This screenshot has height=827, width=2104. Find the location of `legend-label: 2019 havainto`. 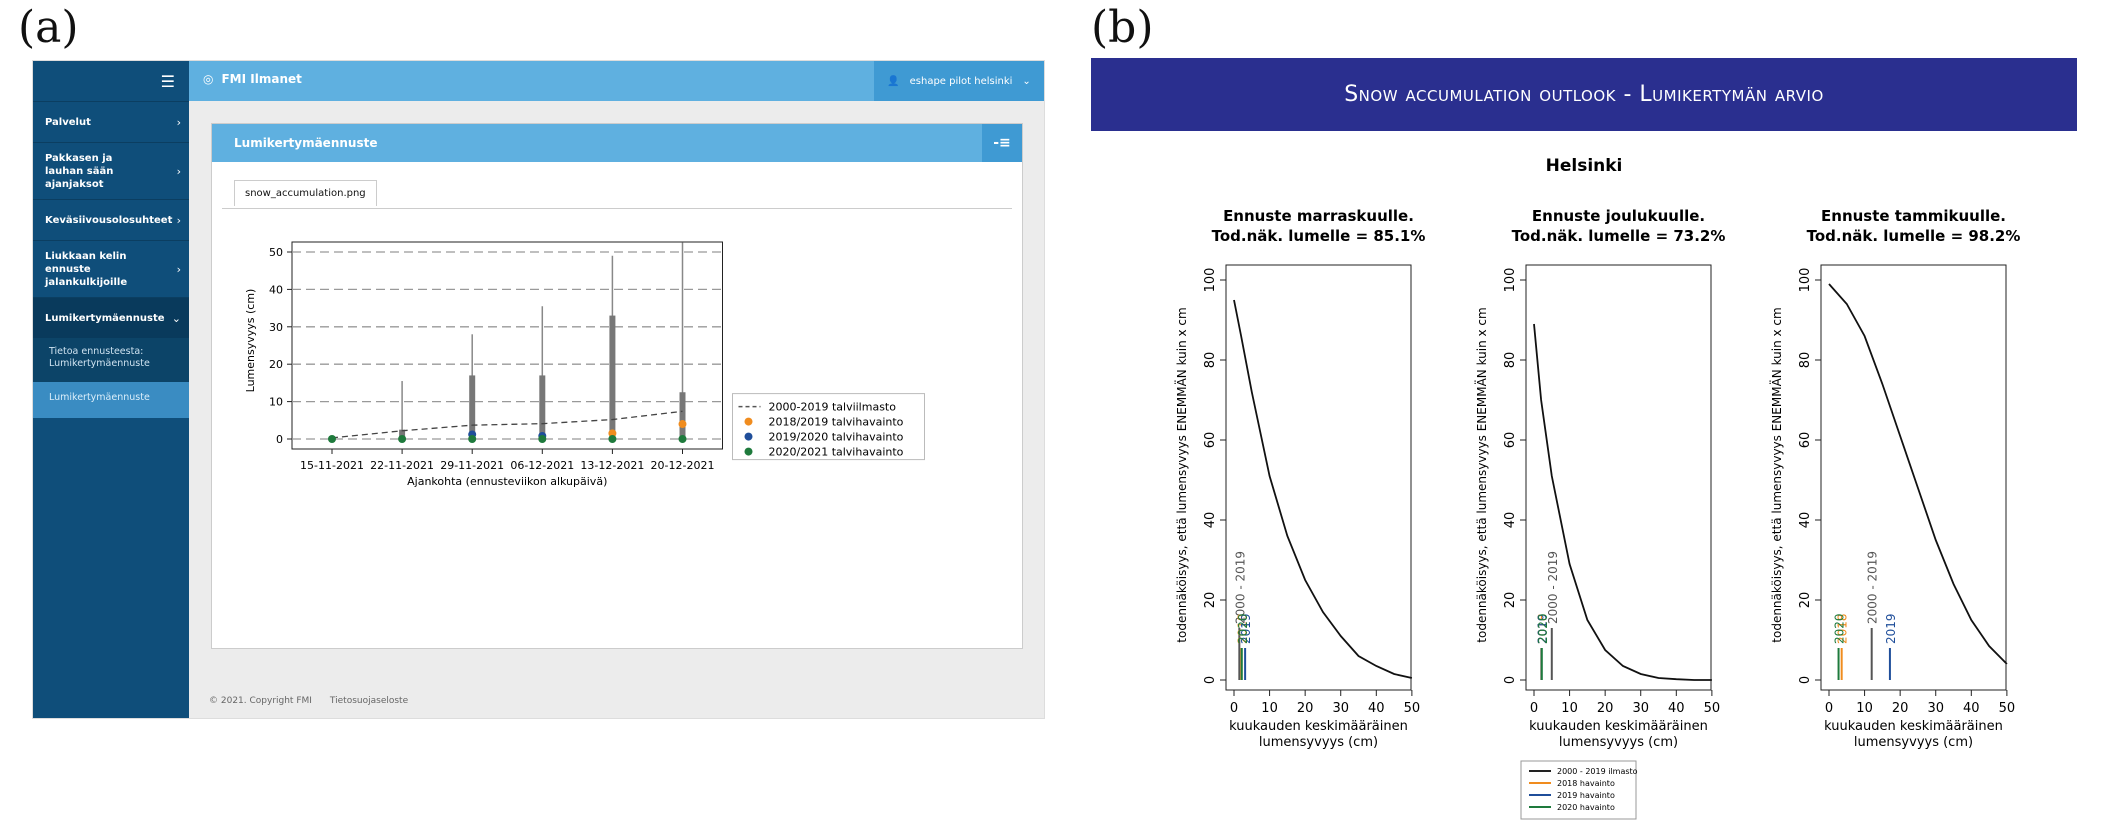

legend-label: 2019 havainto is located at coordinates (1586, 795).